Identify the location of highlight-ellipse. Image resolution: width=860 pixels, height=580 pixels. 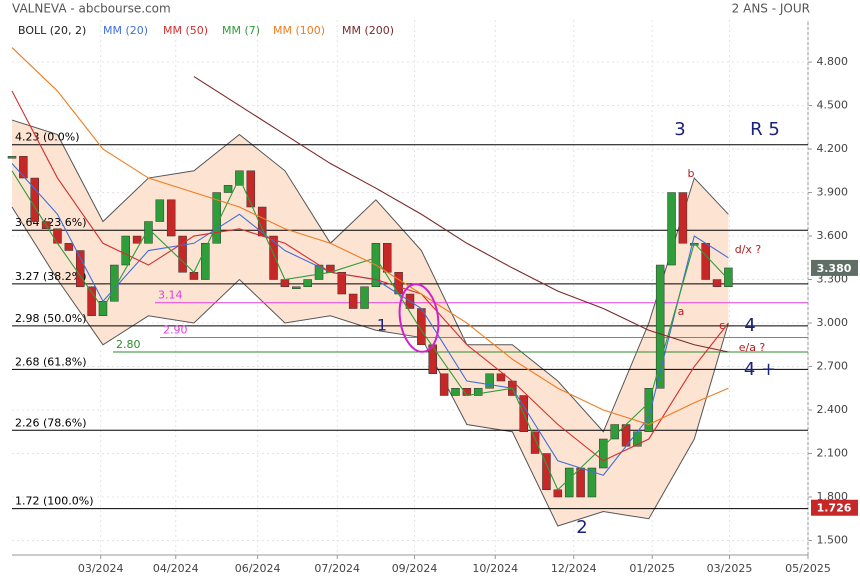
(419, 318).